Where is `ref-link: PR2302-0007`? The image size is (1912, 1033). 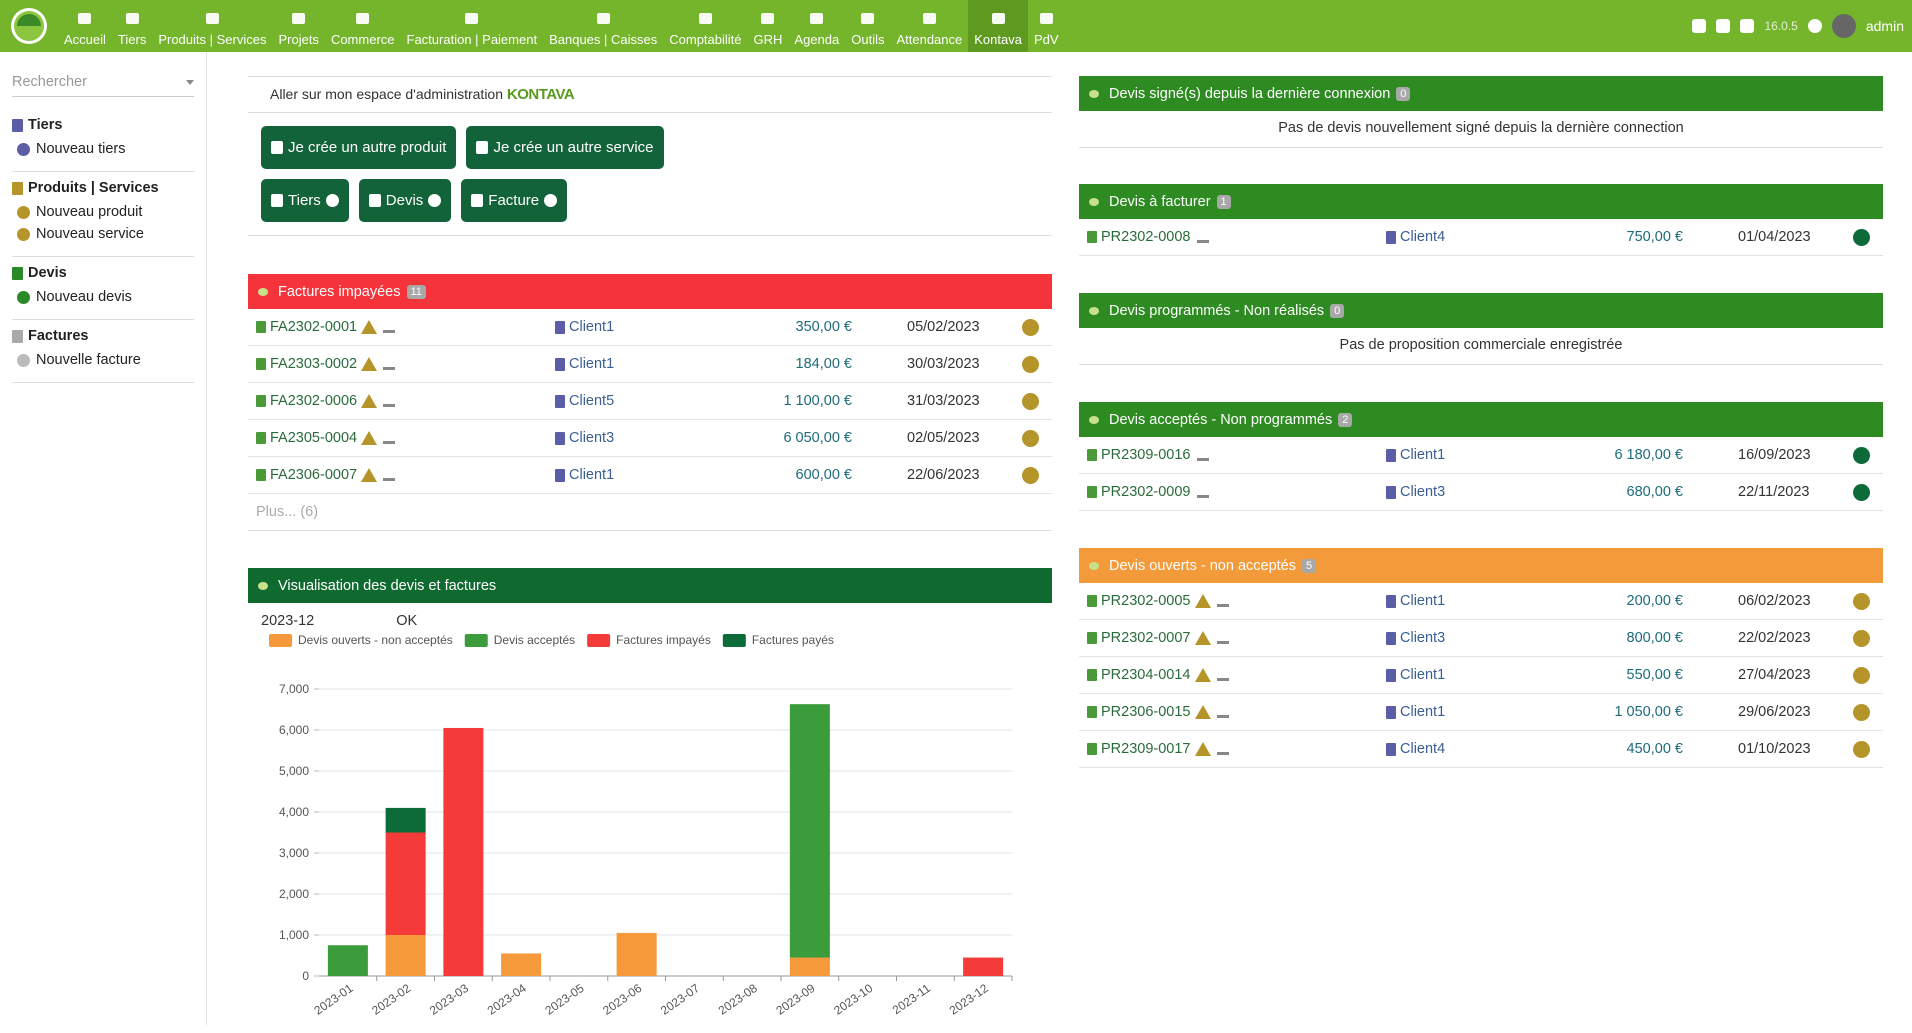
ref-link: PR2302-0007 is located at coordinates (1146, 638).